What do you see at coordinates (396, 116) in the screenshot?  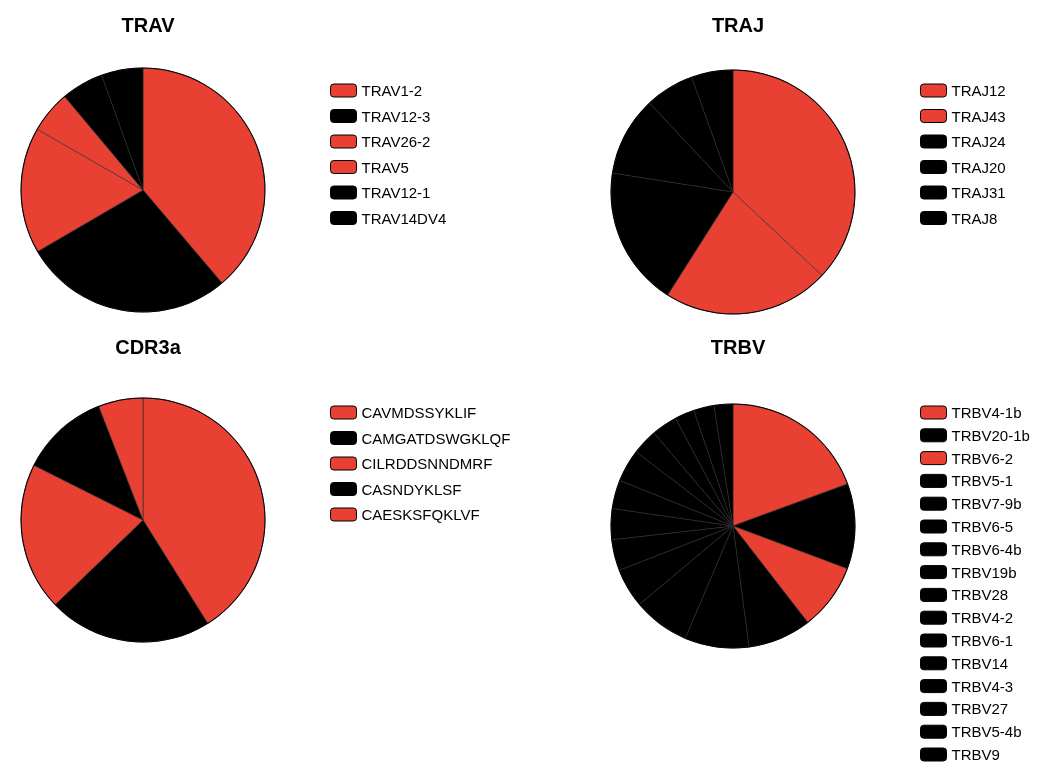 I see `legend-label: TRAV12-3` at bounding box center [396, 116].